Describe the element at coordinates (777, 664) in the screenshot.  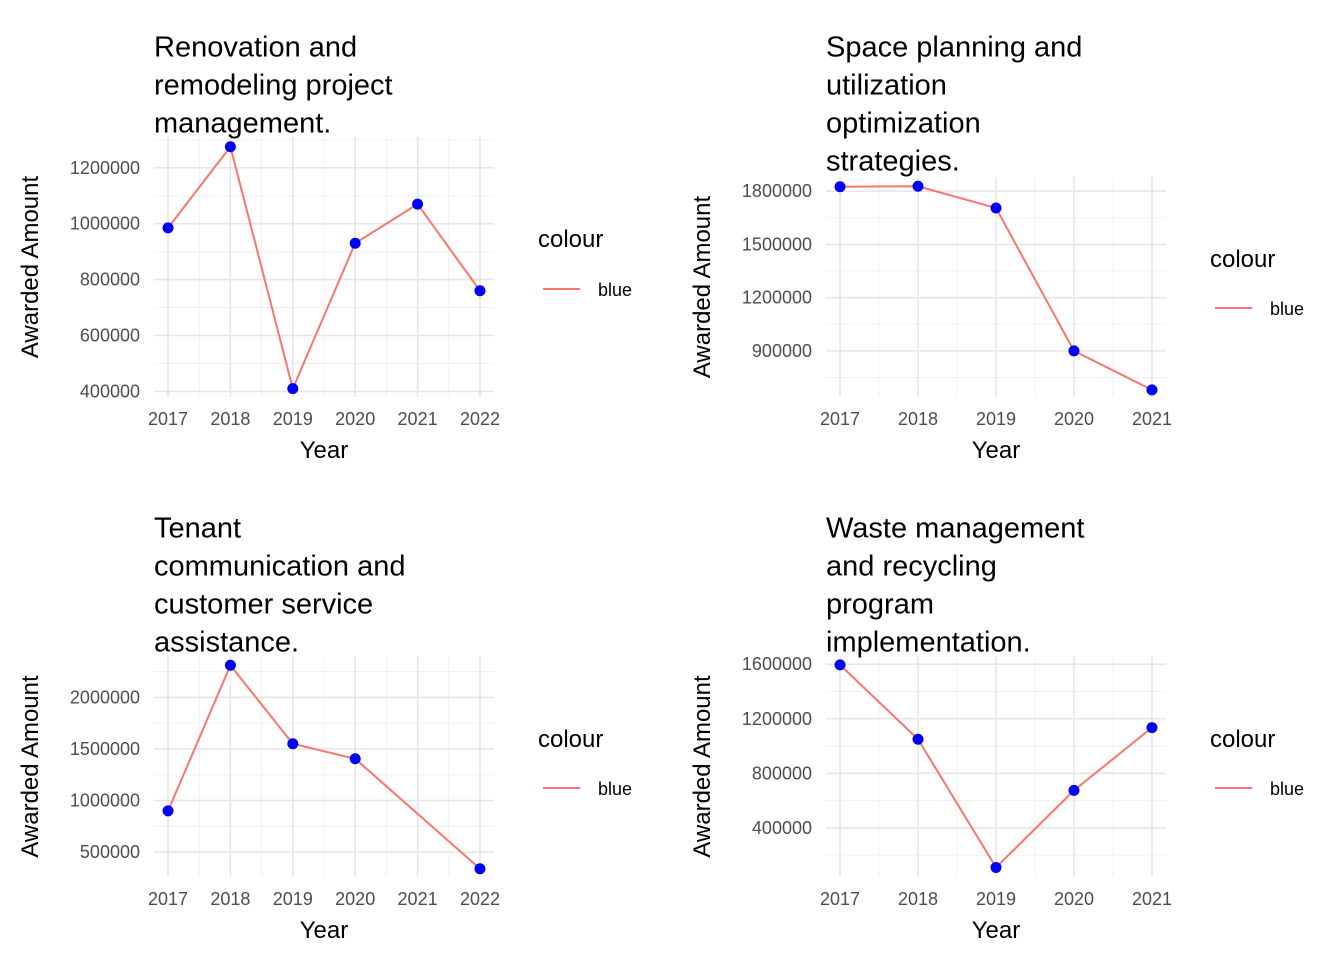
I see `y-tick-label: 1600000` at that location.